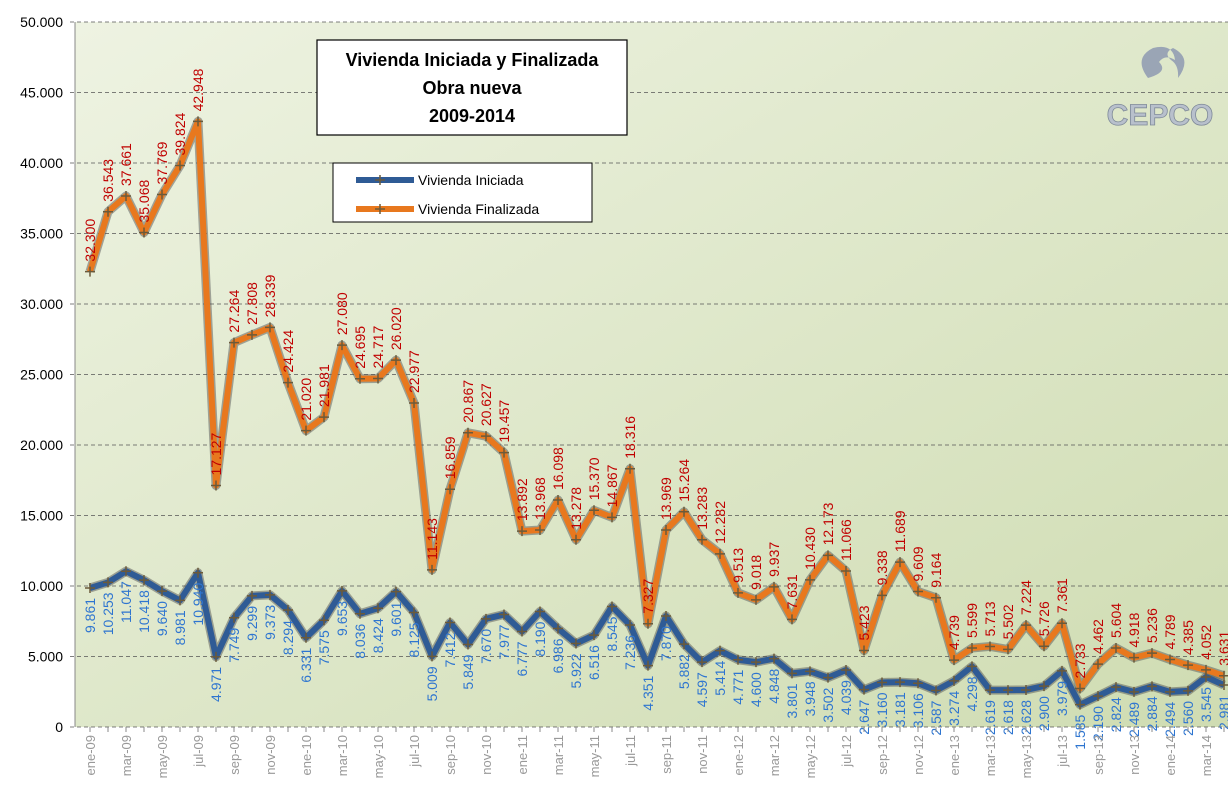  Describe the element at coordinates (342, 313) in the screenshot. I see `data-label: 27.080` at that location.